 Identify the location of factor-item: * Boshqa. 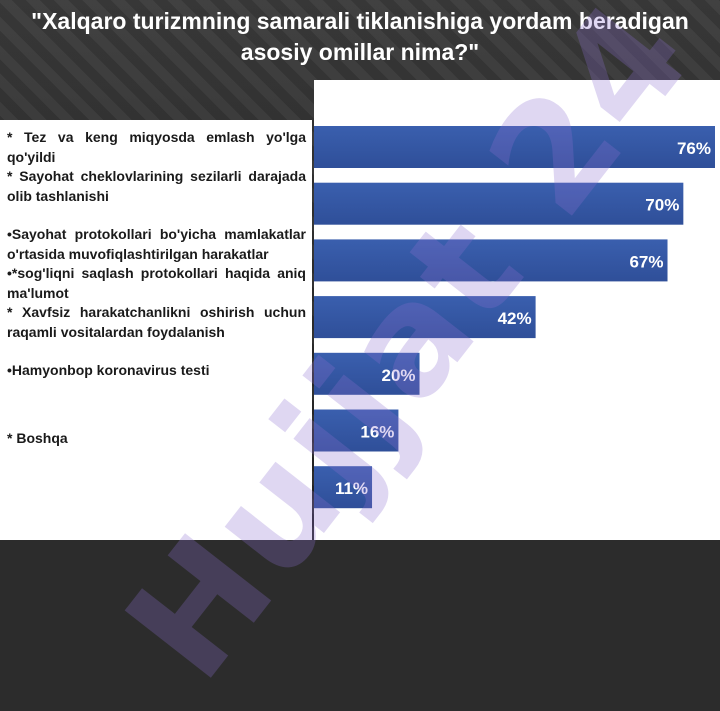
(37, 437).